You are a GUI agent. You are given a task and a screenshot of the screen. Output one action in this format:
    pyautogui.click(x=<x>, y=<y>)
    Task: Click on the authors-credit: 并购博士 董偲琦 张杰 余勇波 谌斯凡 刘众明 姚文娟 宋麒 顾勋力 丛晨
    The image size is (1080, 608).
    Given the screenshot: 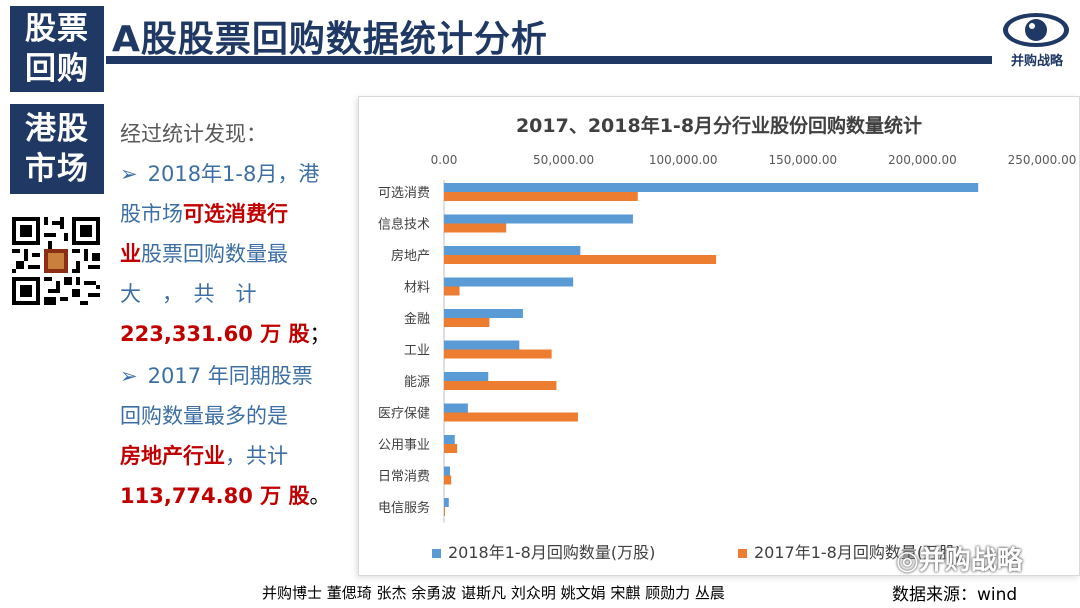 What is the action you would take?
    pyautogui.click(x=493, y=593)
    